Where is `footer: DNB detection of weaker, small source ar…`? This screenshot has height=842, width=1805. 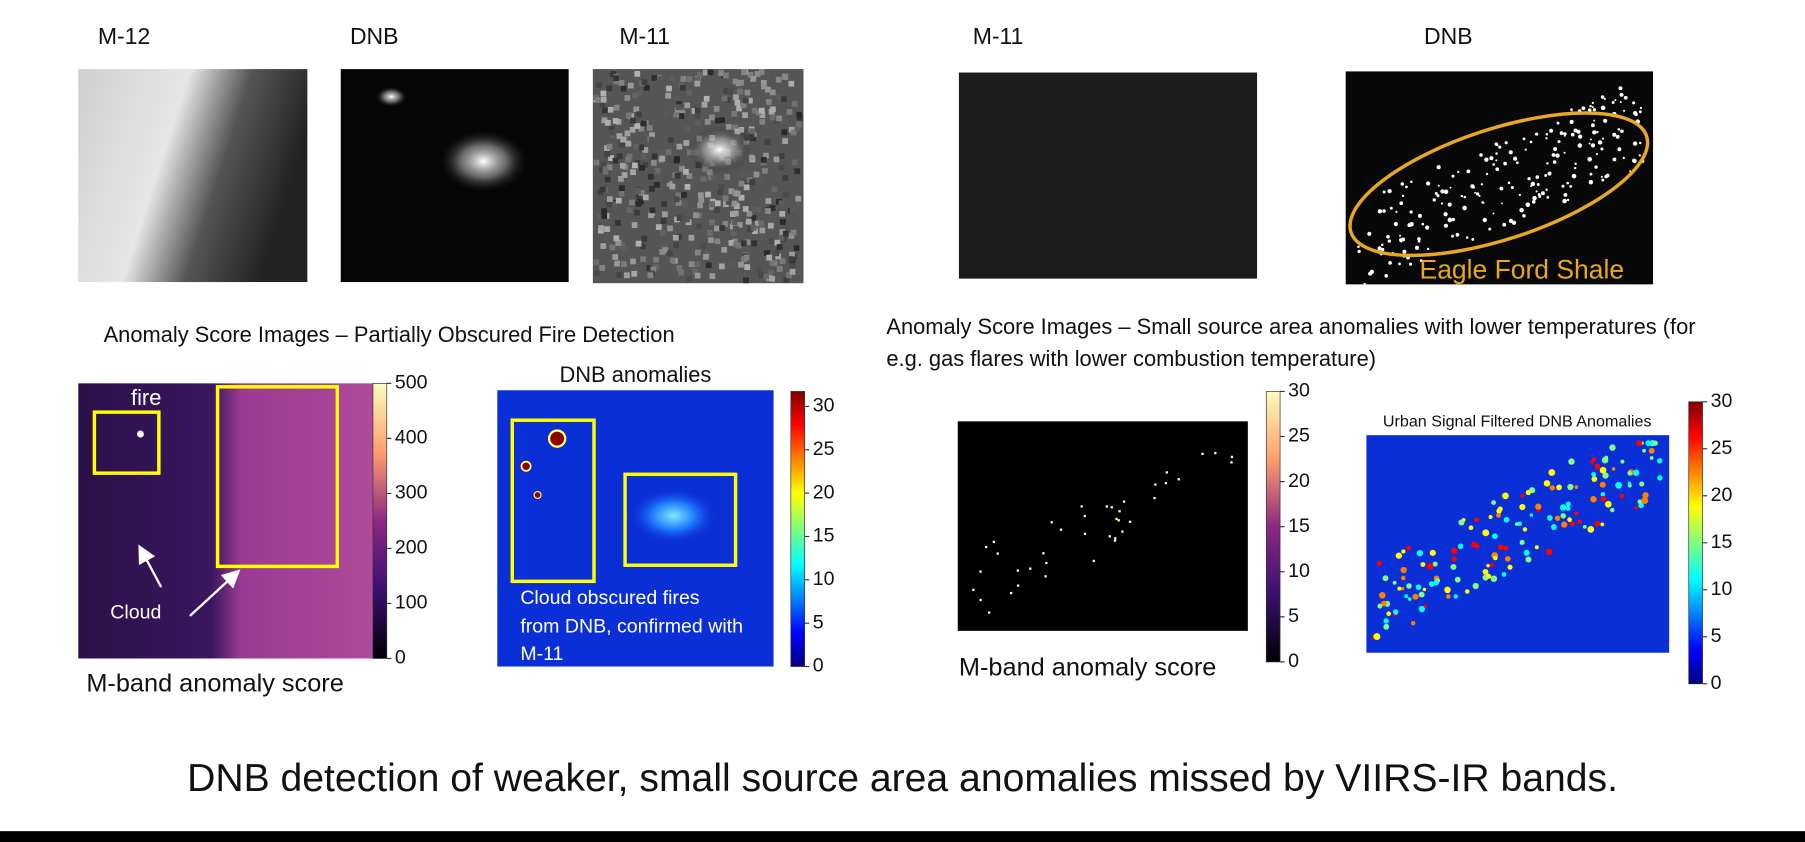 footer: DNB detection of weaker, small source ar… is located at coordinates (902, 778).